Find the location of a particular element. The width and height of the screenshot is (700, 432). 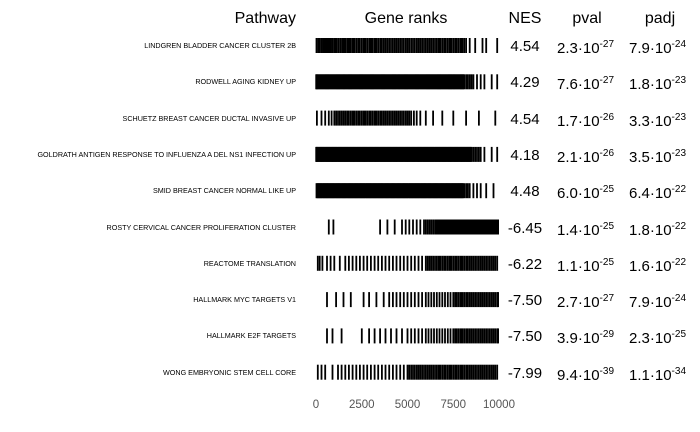

pval-value: 1.4·10⁻²⁵ is located at coordinates (585, 230).